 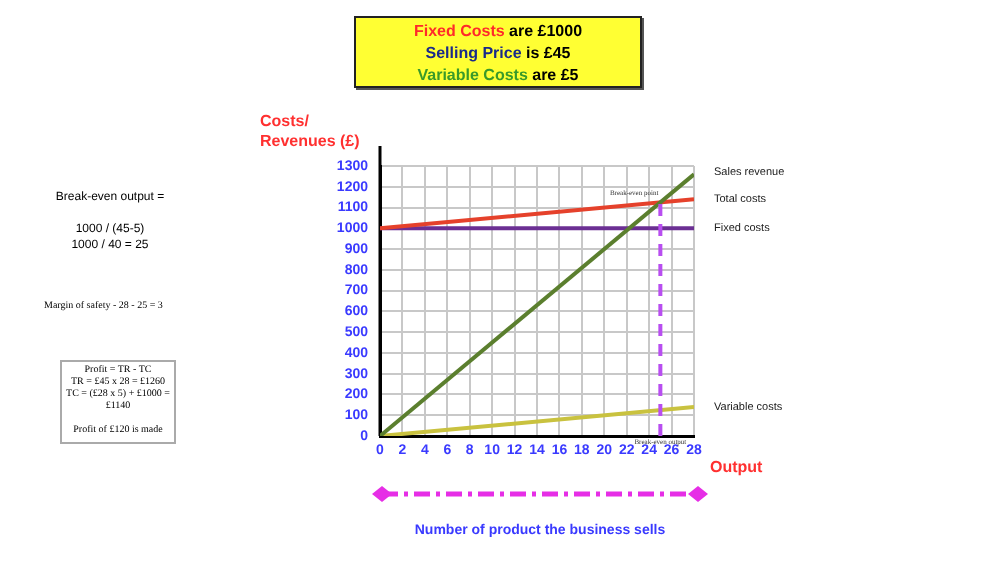 I want to click on chart-subtitle: Selling Price is £45 Variable Costs are £5, so click(x=498, y=64).